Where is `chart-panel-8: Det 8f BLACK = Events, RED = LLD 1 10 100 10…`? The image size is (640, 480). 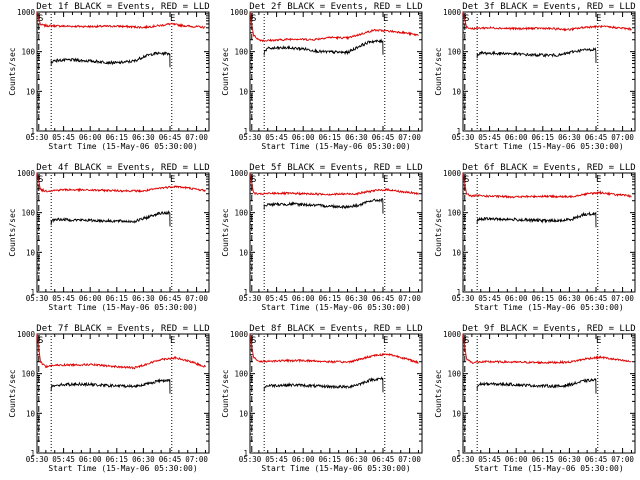
chart-panel-8: Det 8f BLACK = Events, RED = LLD 1 10 100 10… is located at coordinates (322, 398).